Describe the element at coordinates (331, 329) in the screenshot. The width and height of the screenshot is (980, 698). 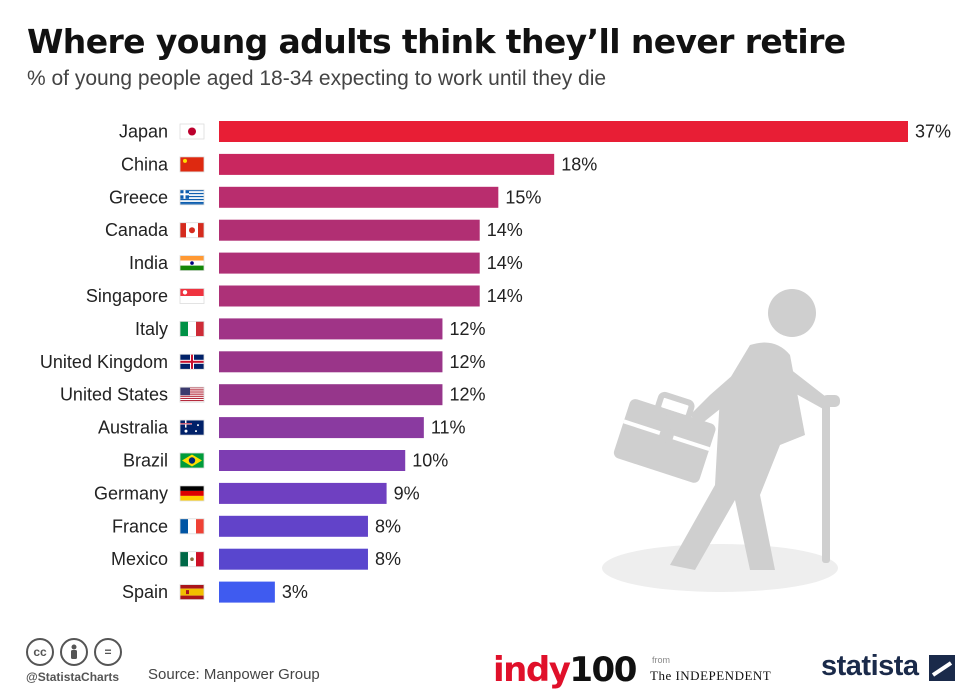
I see `bar-italy` at that location.